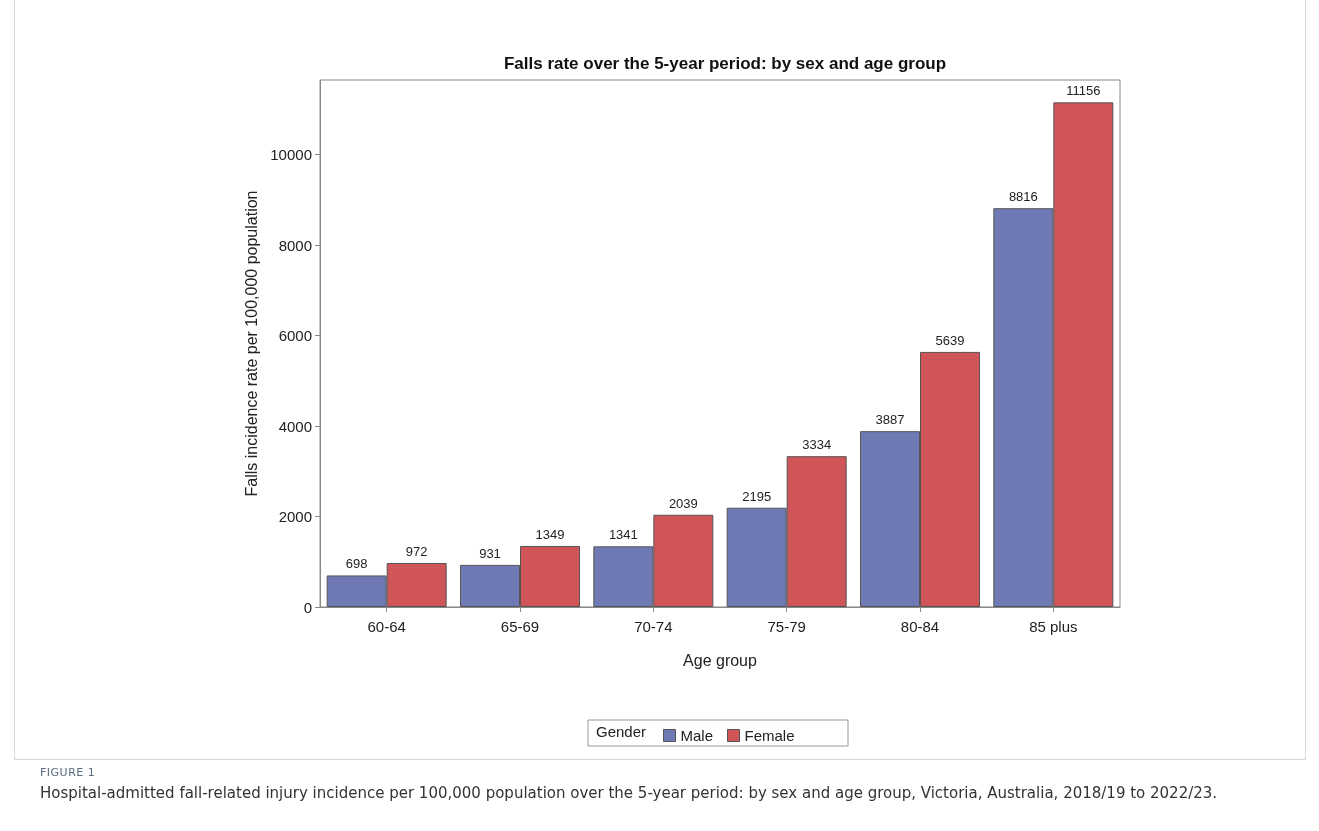 The image size is (1319, 831). I want to click on y-tick-label: 6000, so click(295, 336).